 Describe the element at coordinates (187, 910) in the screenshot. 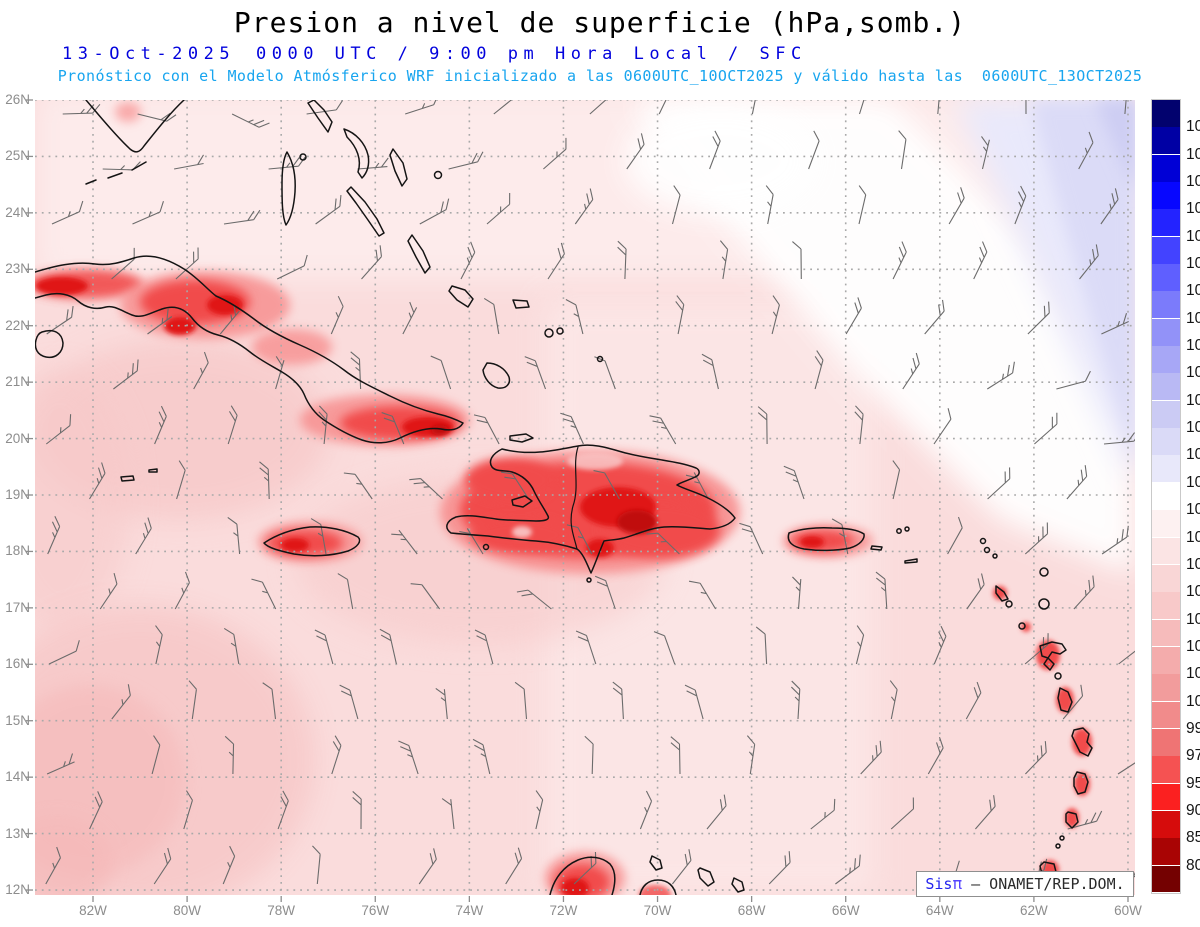

I see `lon-label: 80W` at that location.